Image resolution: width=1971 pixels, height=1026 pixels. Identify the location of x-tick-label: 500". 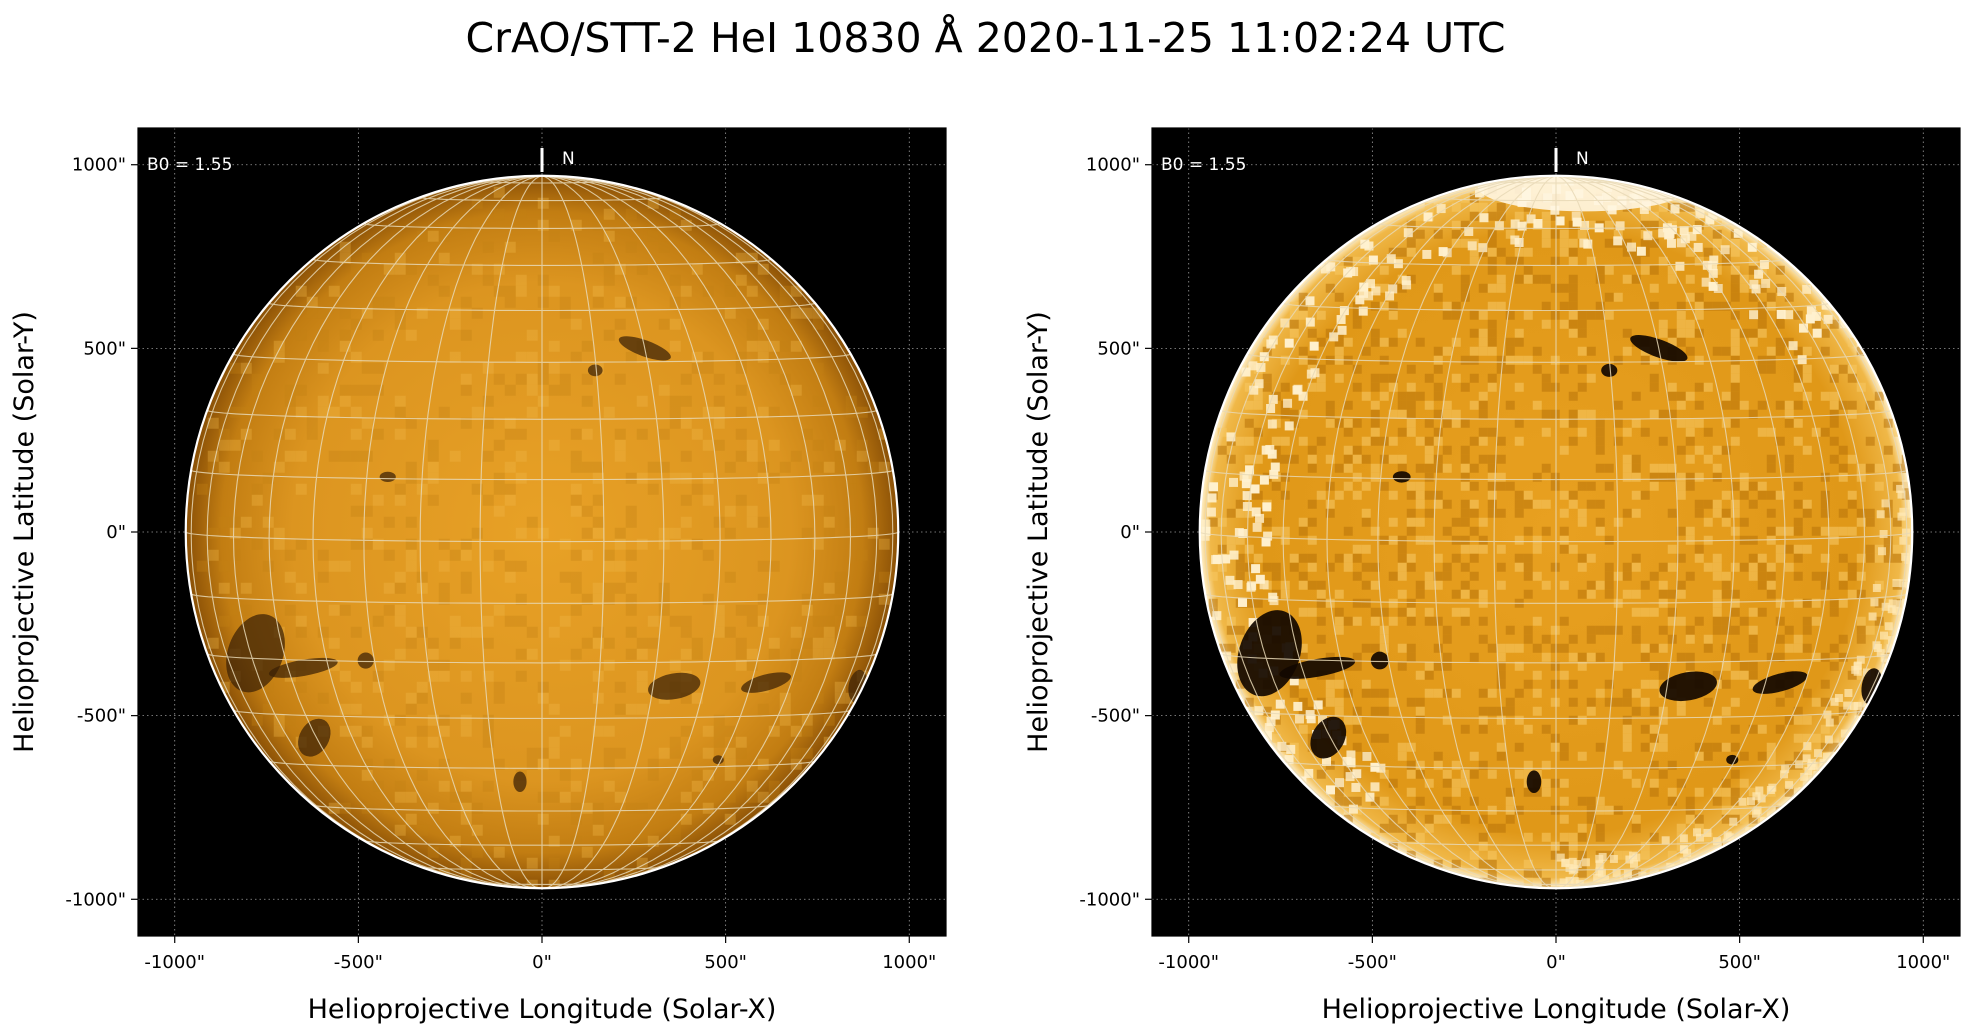
(1739, 962).